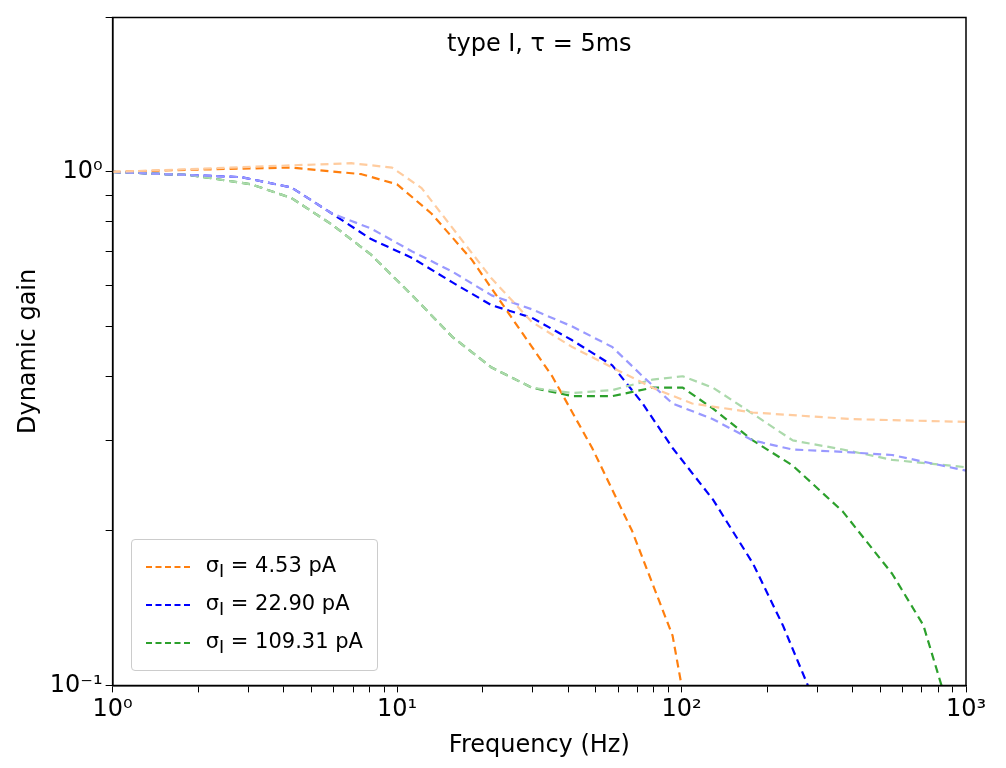 Image resolution: width=1006 pixels, height=768 pixels. Describe the element at coordinates (681, 708) in the screenshot. I see `x-tick-label: 10²` at that location.